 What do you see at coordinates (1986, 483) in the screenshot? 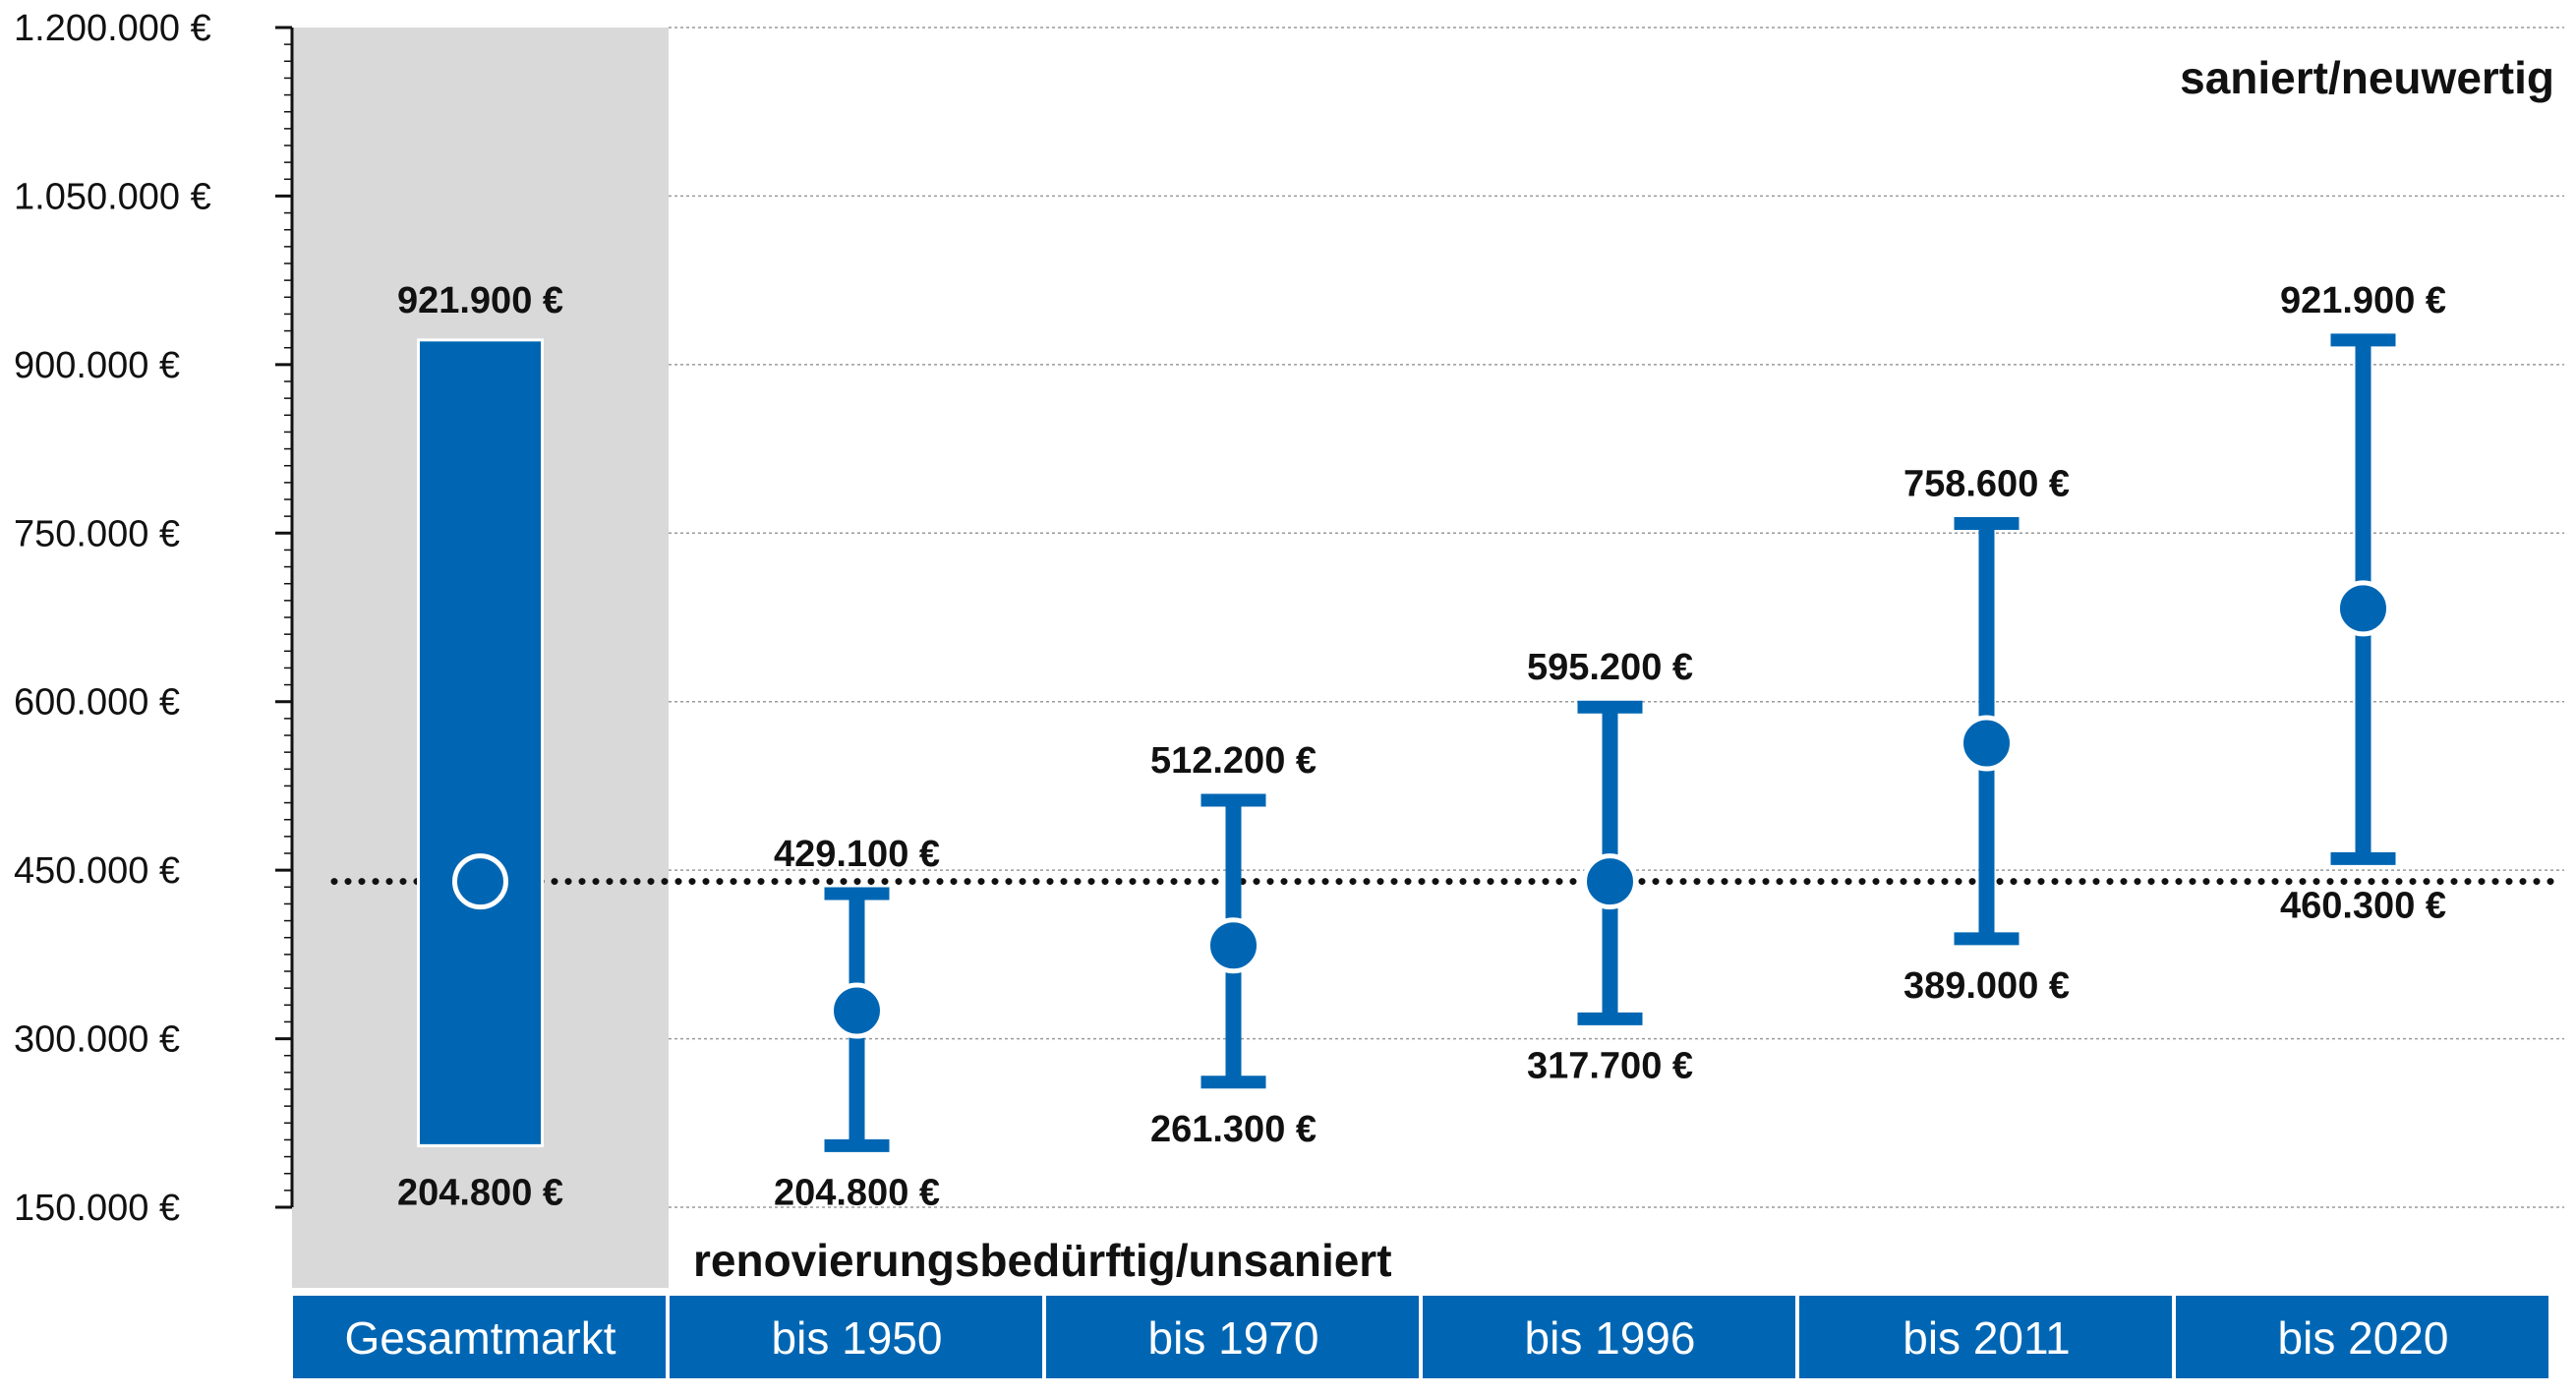
I see `max-value-label: 758.600 €` at bounding box center [1986, 483].